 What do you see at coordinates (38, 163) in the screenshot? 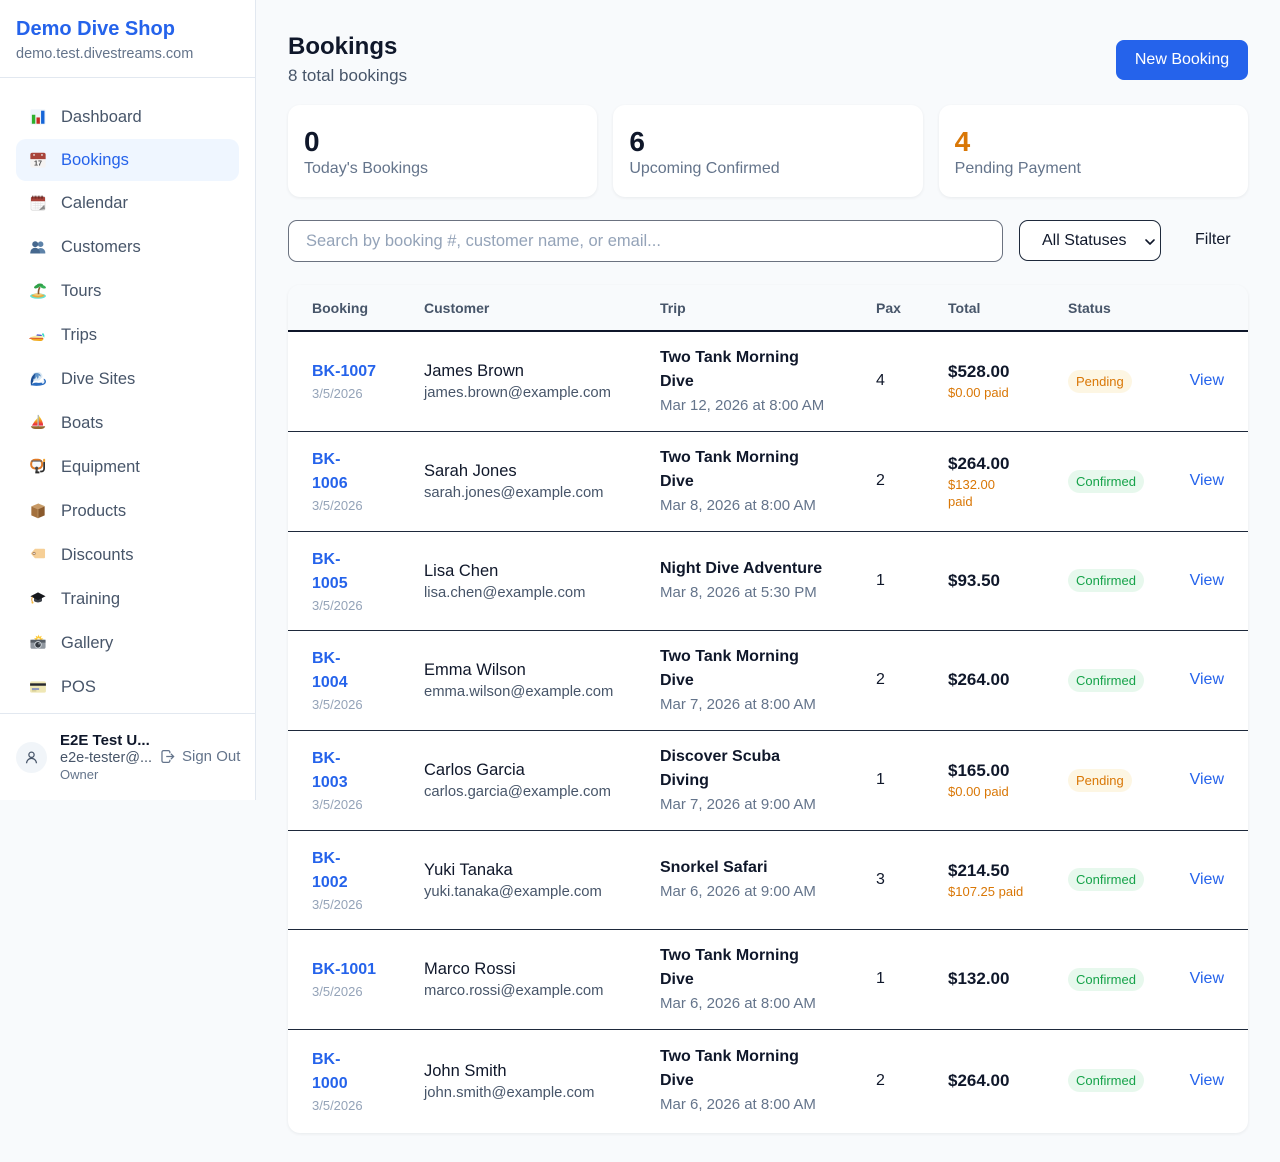
I see `svg-text: 17` at bounding box center [38, 163].